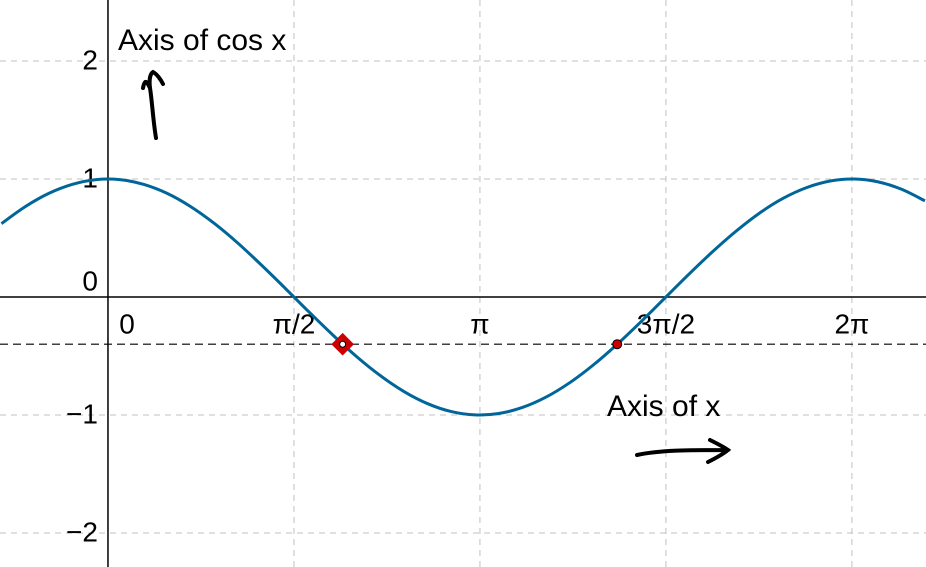 The width and height of the screenshot is (926, 567). What do you see at coordinates (666, 323) in the screenshot?
I see `x-tick-label: 3π/2` at bounding box center [666, 323].